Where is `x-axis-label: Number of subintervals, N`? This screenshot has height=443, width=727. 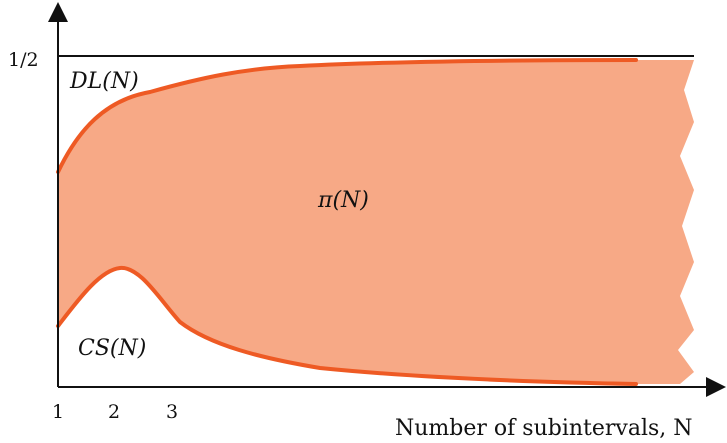 x-axis-label: Number of subintervals, N is located at coordinates (544, 428).